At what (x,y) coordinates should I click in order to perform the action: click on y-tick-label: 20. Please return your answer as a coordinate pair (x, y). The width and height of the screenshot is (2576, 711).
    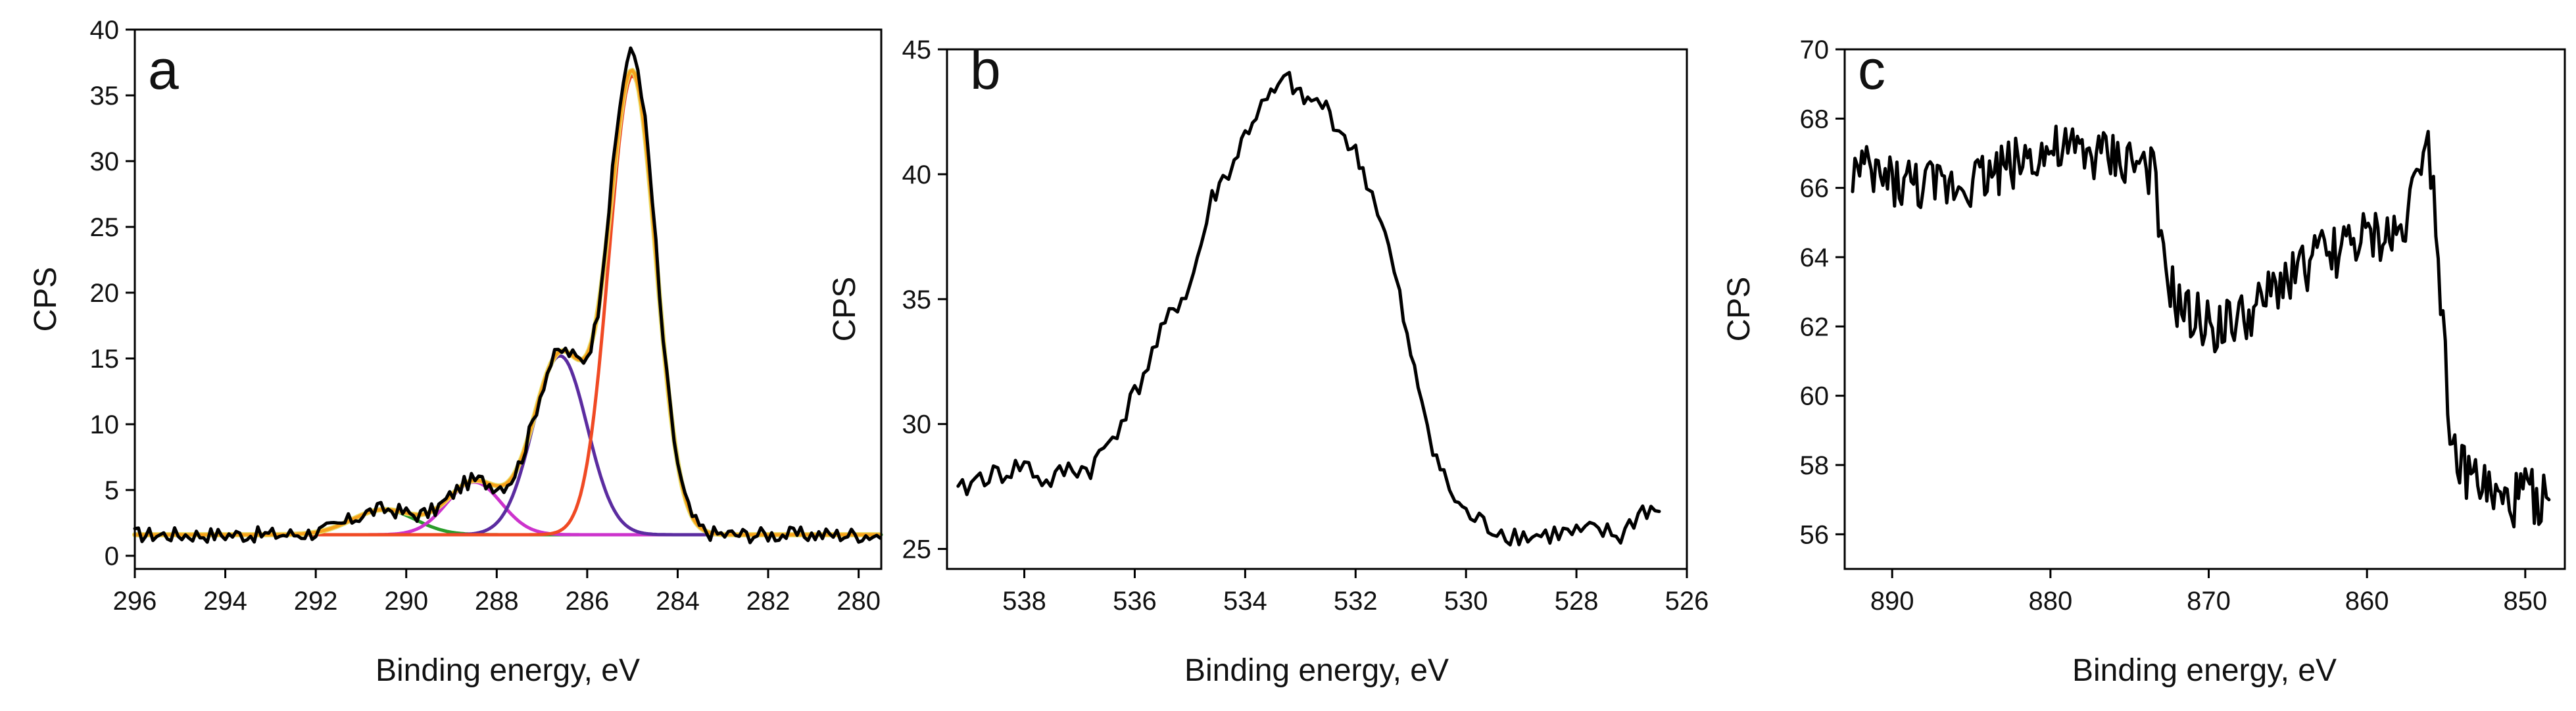
    Looking at the image, I should click on (105, 293).